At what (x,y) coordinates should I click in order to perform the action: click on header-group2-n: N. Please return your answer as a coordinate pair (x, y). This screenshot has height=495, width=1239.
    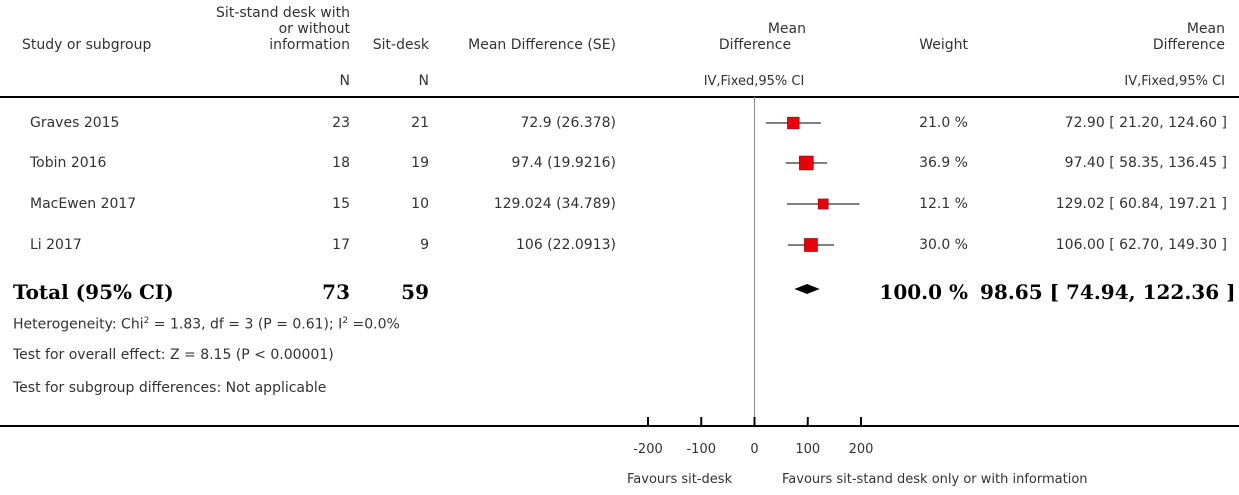
    Looking at the image, I should click on (423, 81).